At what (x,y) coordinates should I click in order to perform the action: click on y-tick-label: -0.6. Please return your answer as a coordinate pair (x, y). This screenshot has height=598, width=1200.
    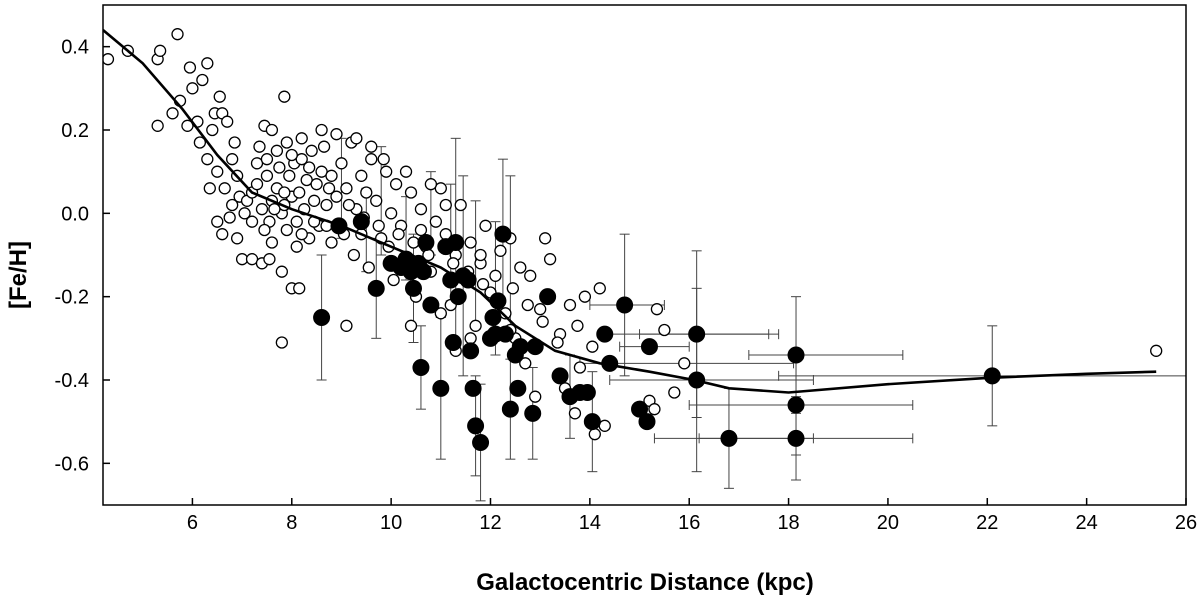
    Looking at the image, I should click on (72, 464).